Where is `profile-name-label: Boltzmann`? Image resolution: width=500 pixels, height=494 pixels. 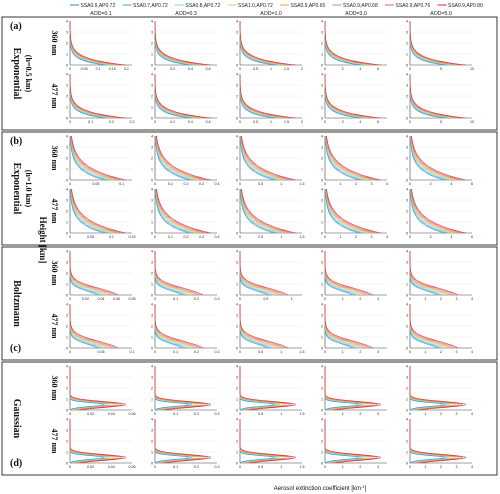
profile-name-label: Boltzmann is located at coordinates (16, 303).